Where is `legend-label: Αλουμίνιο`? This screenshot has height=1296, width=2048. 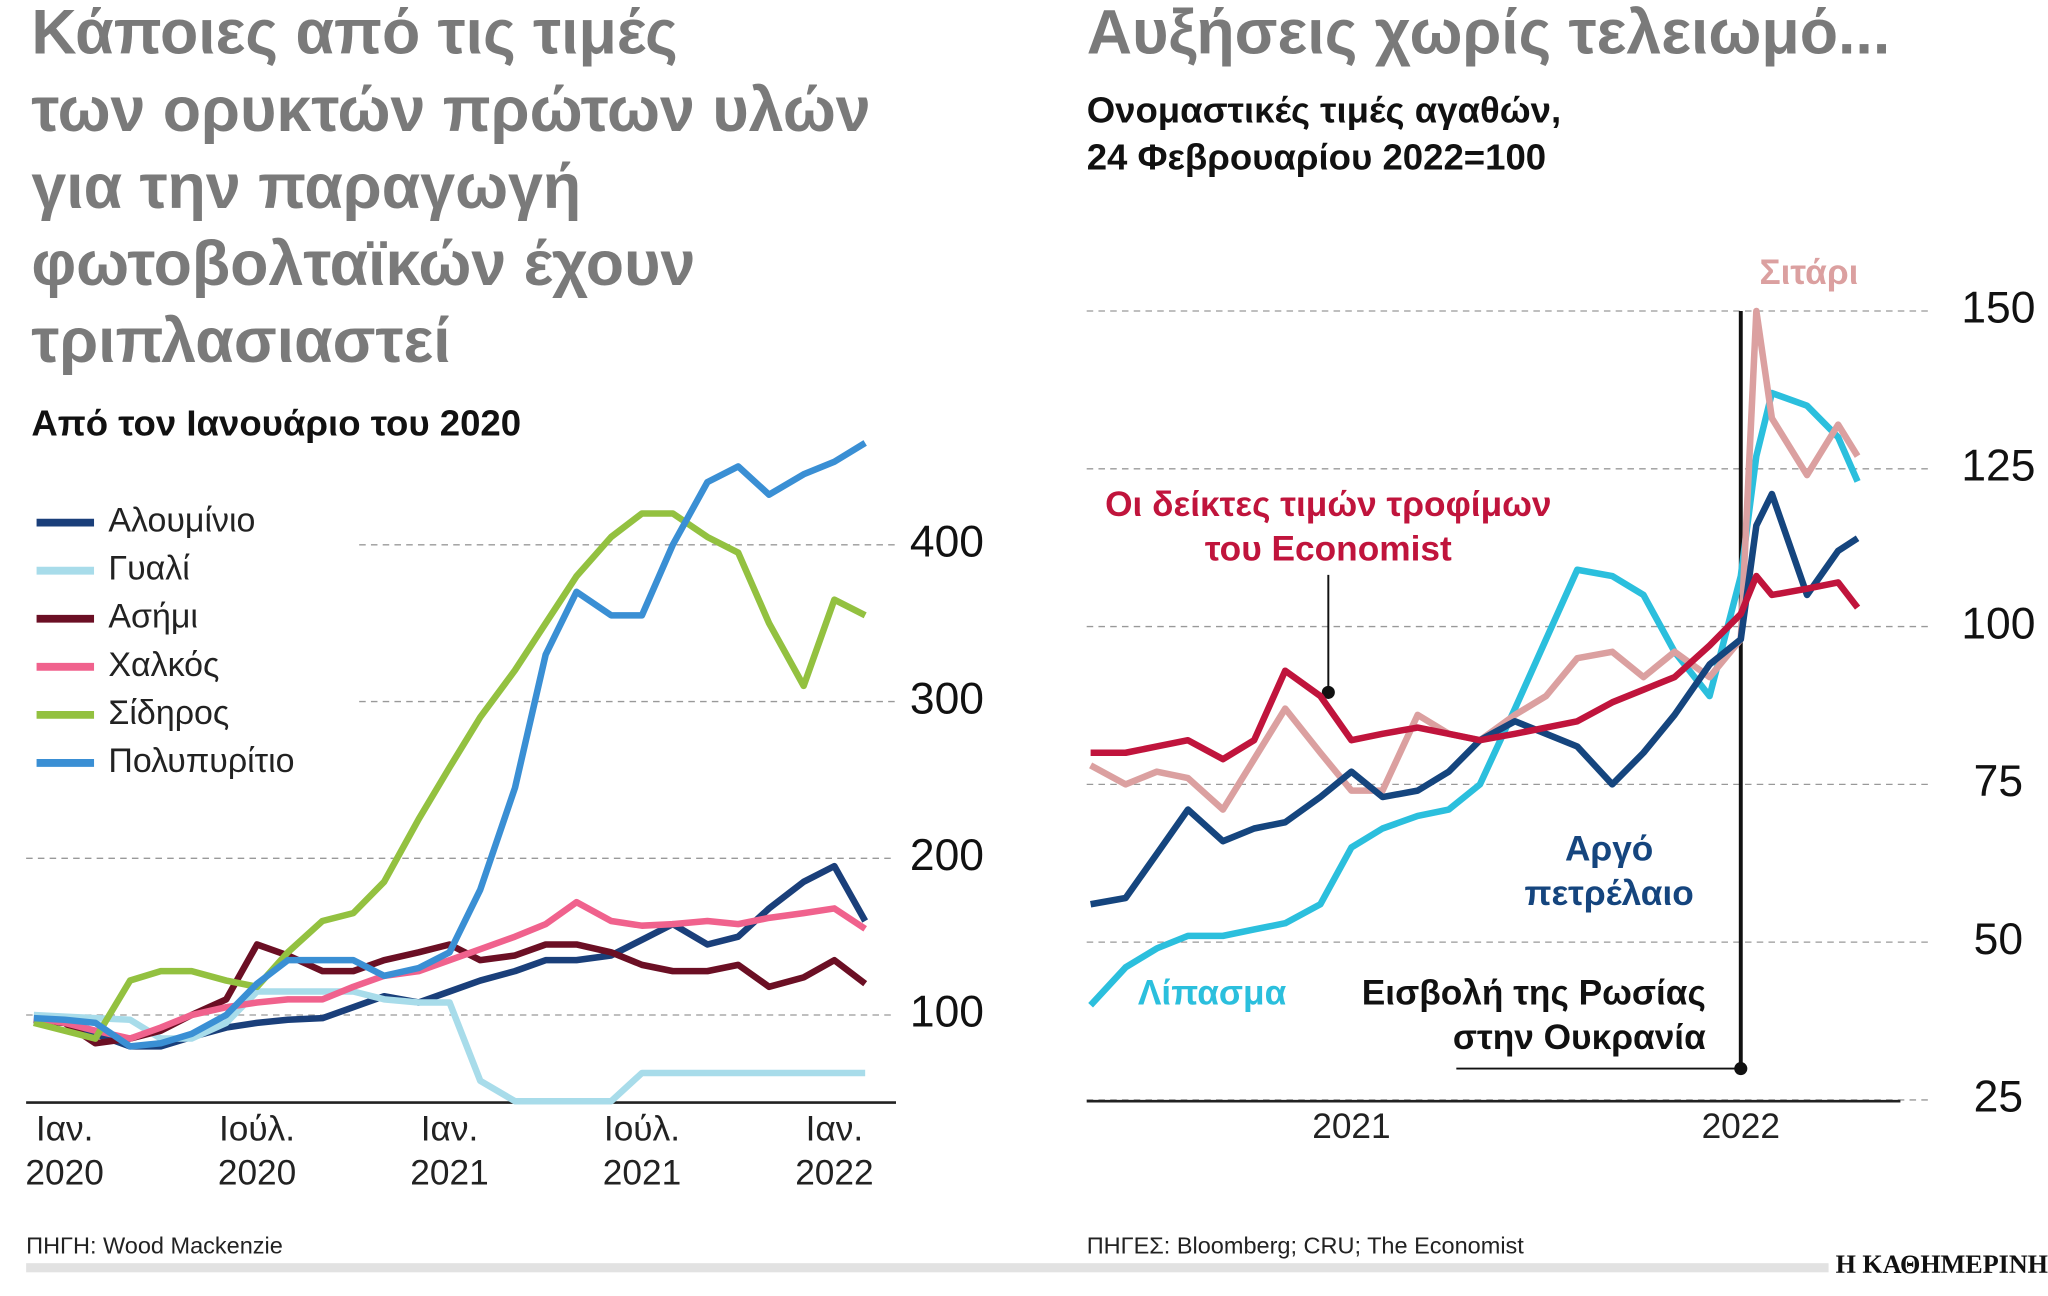
legend-label: Αλουμίνιο is located at coordinates (181, 521).